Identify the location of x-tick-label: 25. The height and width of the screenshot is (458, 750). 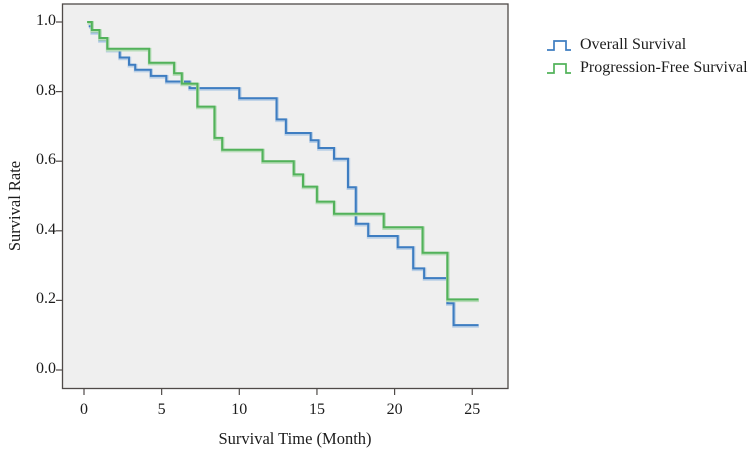
(472, 409).